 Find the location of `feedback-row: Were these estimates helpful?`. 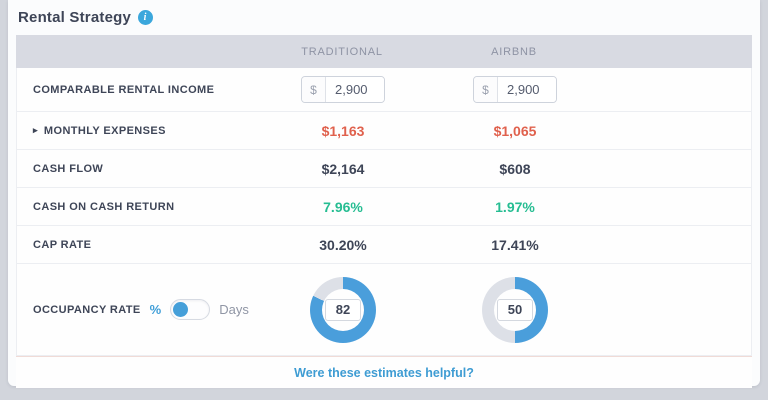

feedback-row: Were these estimates helpful? is located at coordinates (384, 372).